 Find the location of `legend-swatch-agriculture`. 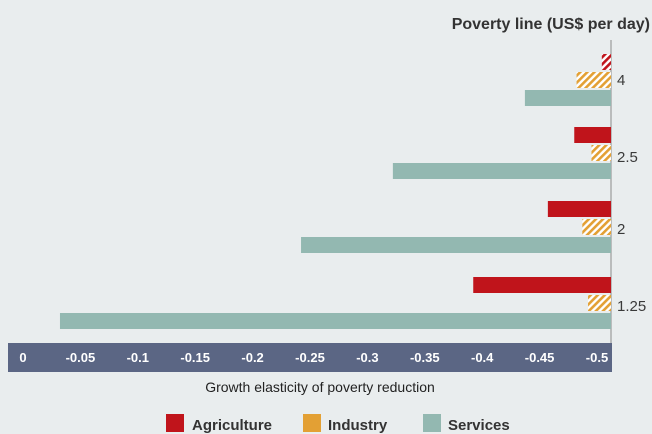

legend-swatch-agriculture is located at coordinates (175, 423).